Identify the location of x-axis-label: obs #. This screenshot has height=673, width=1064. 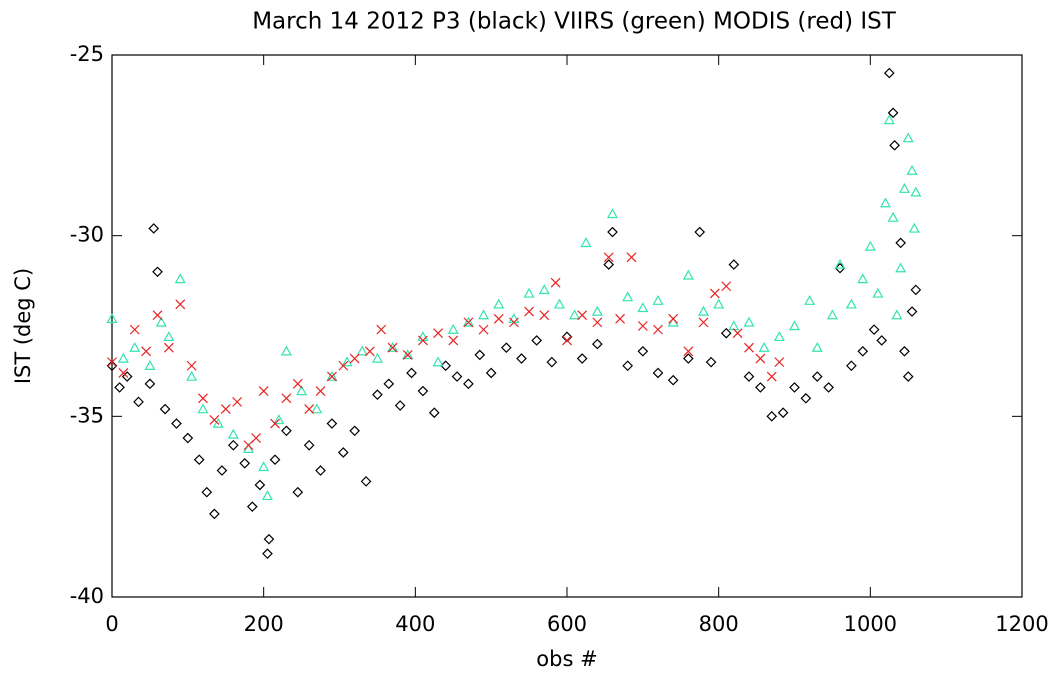
(566, 659).